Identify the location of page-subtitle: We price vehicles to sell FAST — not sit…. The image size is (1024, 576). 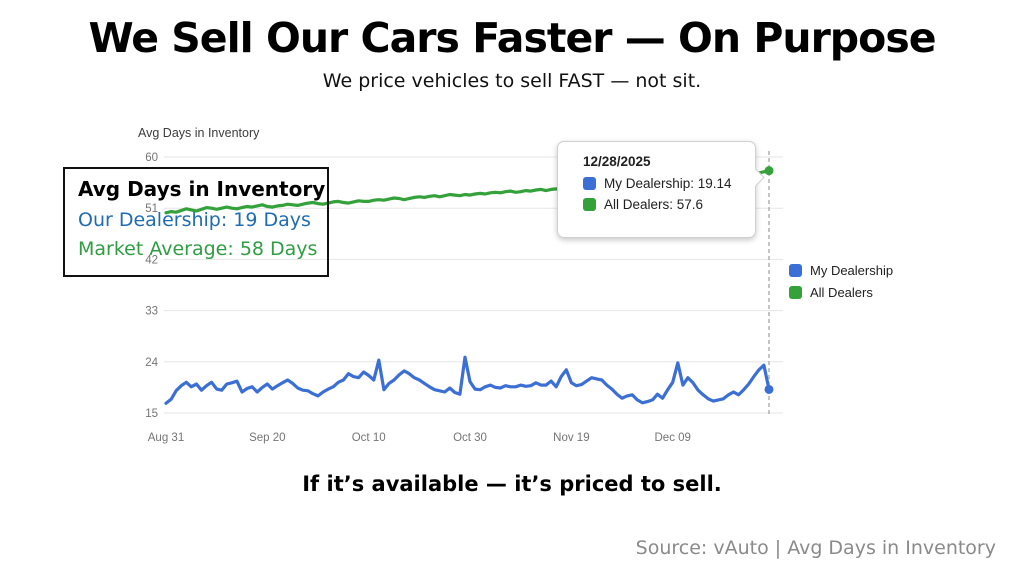
(512, 81).